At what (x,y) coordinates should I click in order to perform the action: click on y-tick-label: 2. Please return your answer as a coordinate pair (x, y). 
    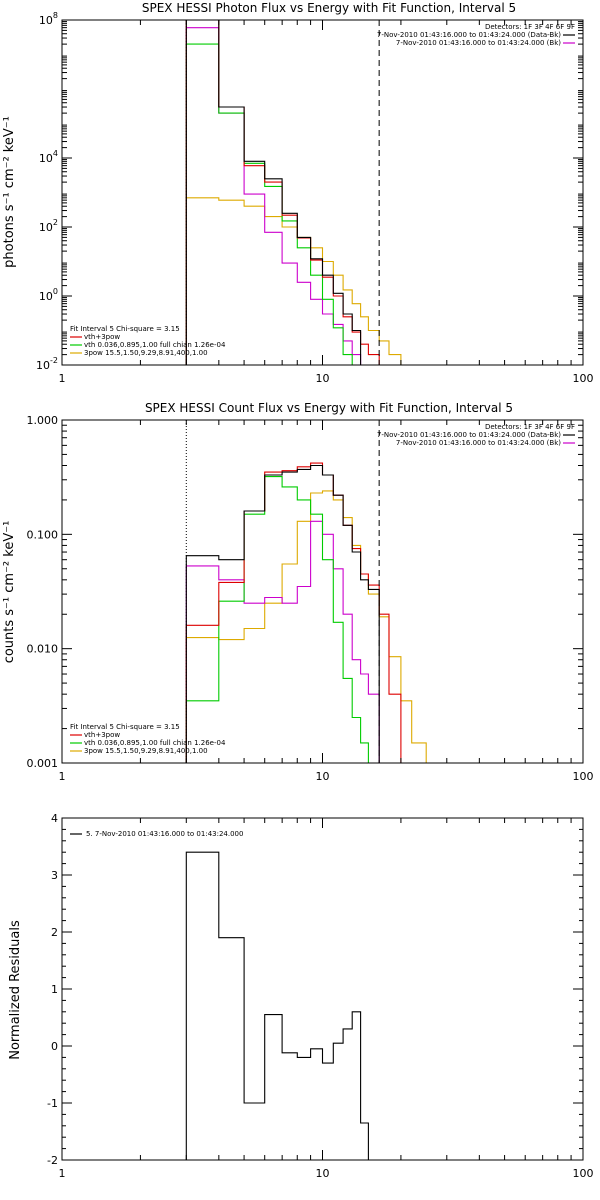
    Looking at the image, I should click on (54, 932).